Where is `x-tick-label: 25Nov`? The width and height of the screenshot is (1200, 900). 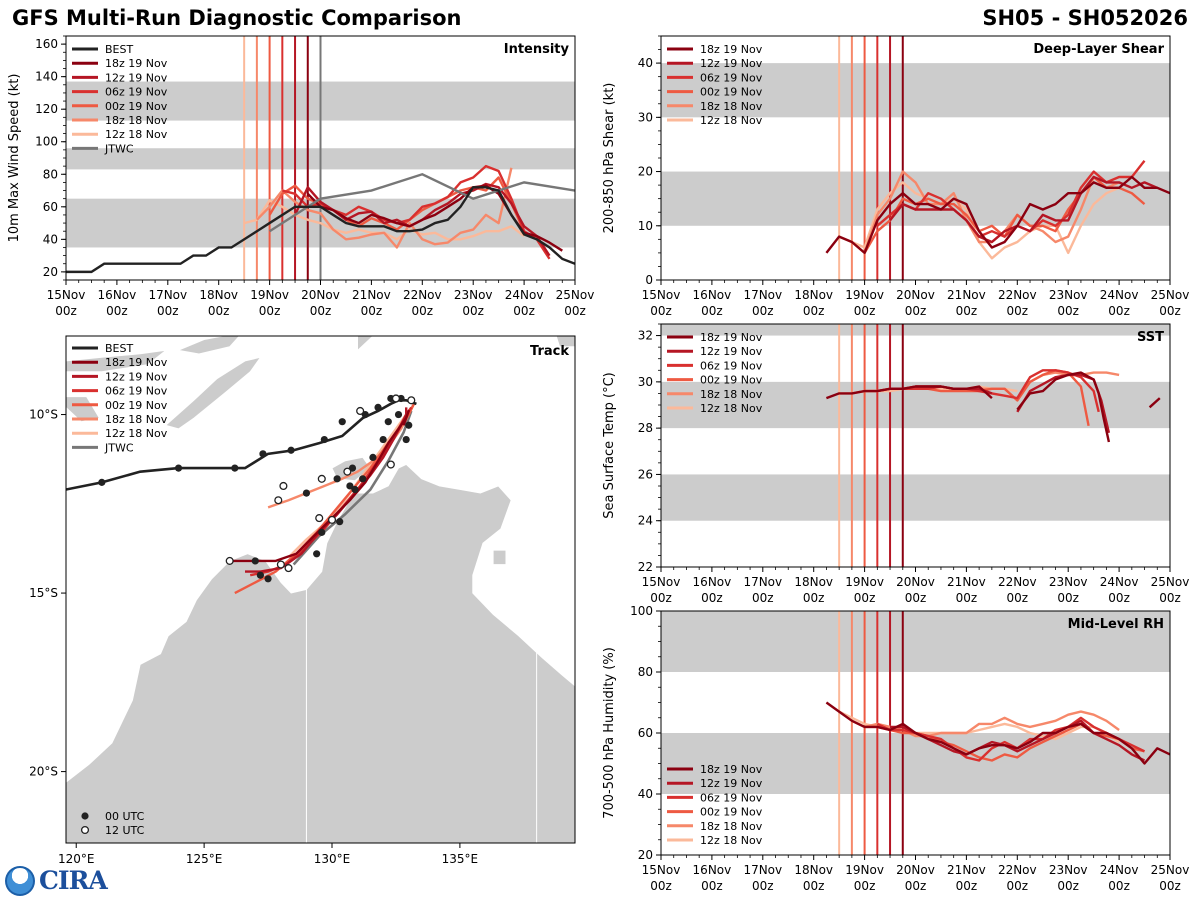 x-tick-label: 25Nov is located at coordinates (1170, 582).